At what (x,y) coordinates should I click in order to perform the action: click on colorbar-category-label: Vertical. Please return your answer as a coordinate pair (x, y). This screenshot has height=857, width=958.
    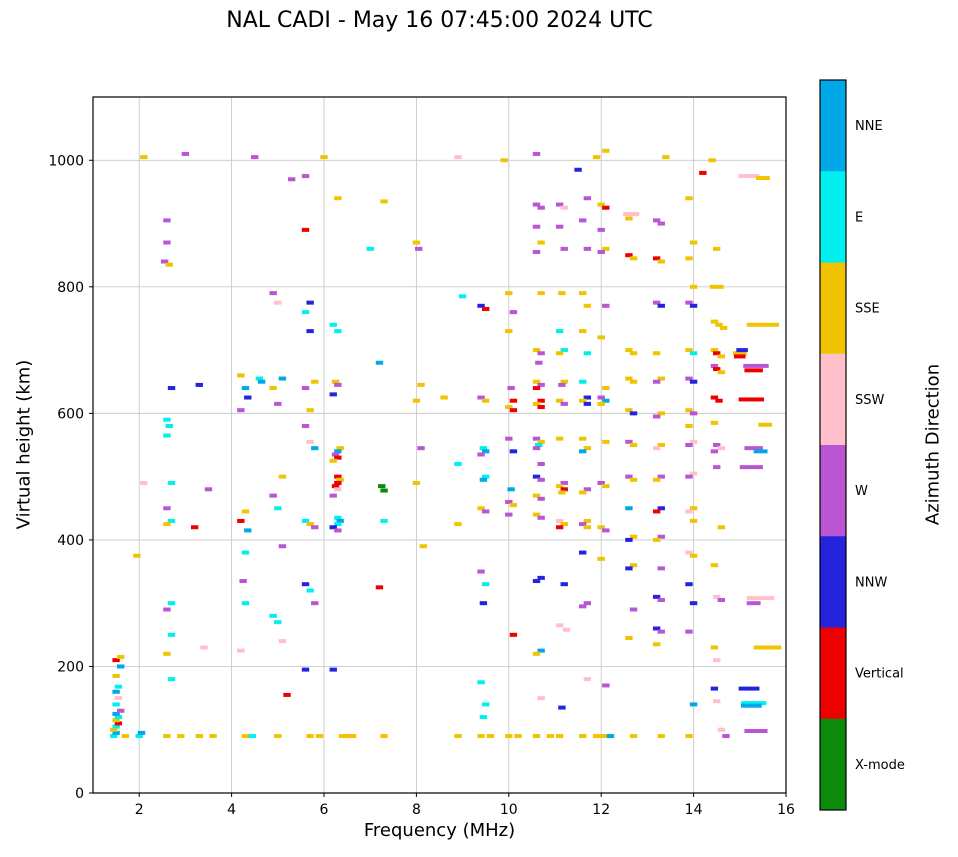
    Looking at the image, I should click on (879, 674).